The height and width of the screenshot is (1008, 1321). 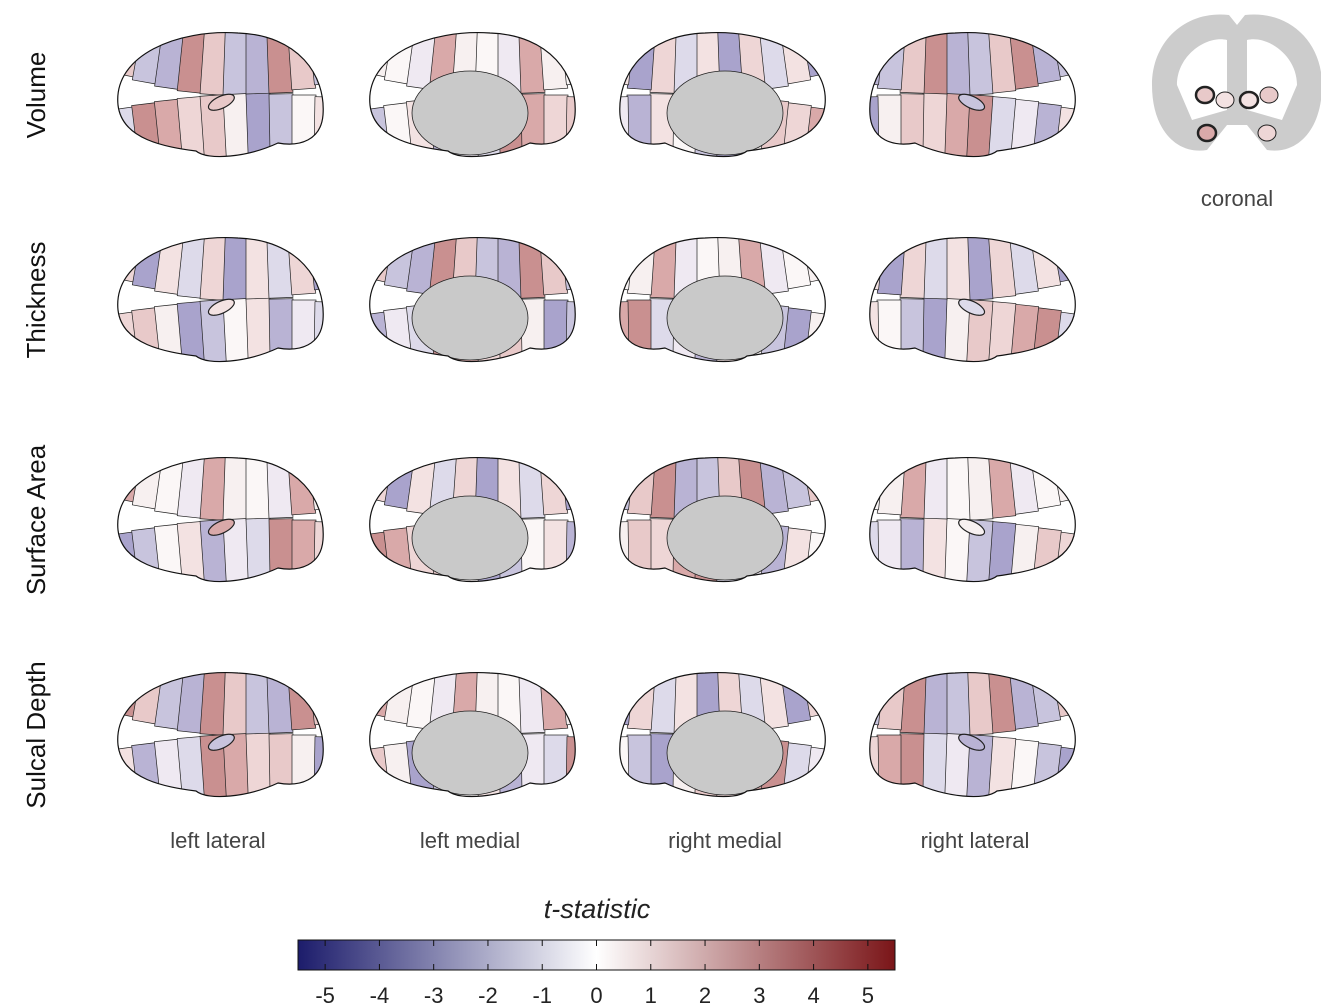 What do you see at coordinates (1236, 82) in the screenshot?
I see `coronal-inset` at bounding box center [1236, 82].